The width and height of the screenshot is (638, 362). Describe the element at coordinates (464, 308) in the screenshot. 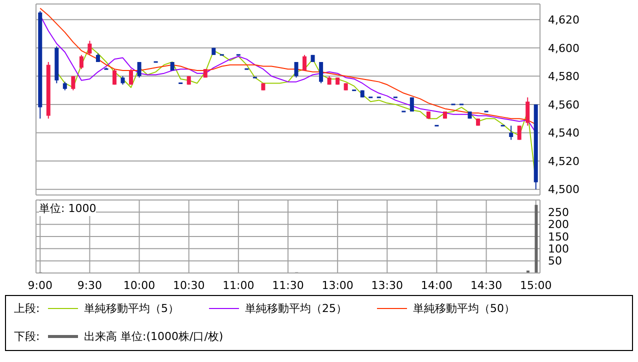

I see `legend-label: 単純移動平均（50）` at that location.